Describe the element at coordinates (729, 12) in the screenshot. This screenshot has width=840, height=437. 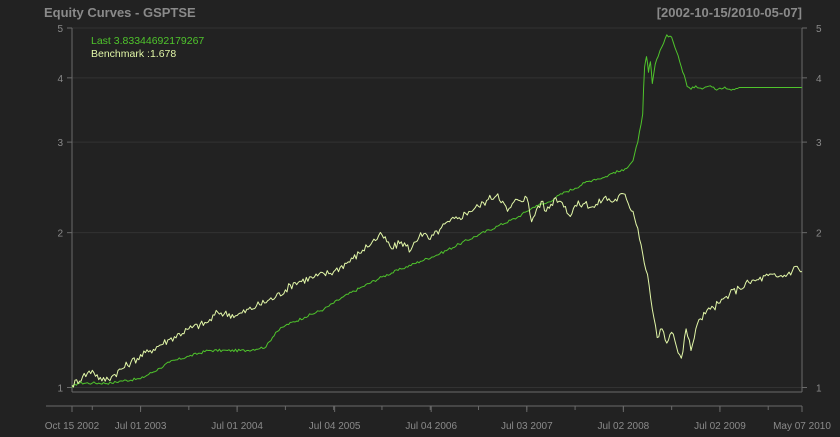
I see `date-range-label: [2002-10-15/2010-05-07]` at that location.